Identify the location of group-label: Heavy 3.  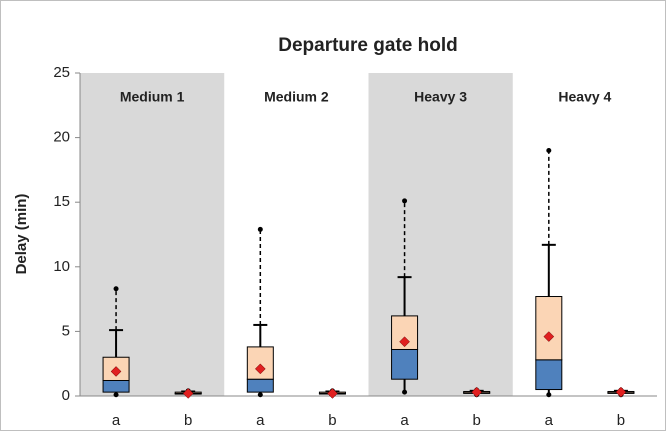
(440, 97).